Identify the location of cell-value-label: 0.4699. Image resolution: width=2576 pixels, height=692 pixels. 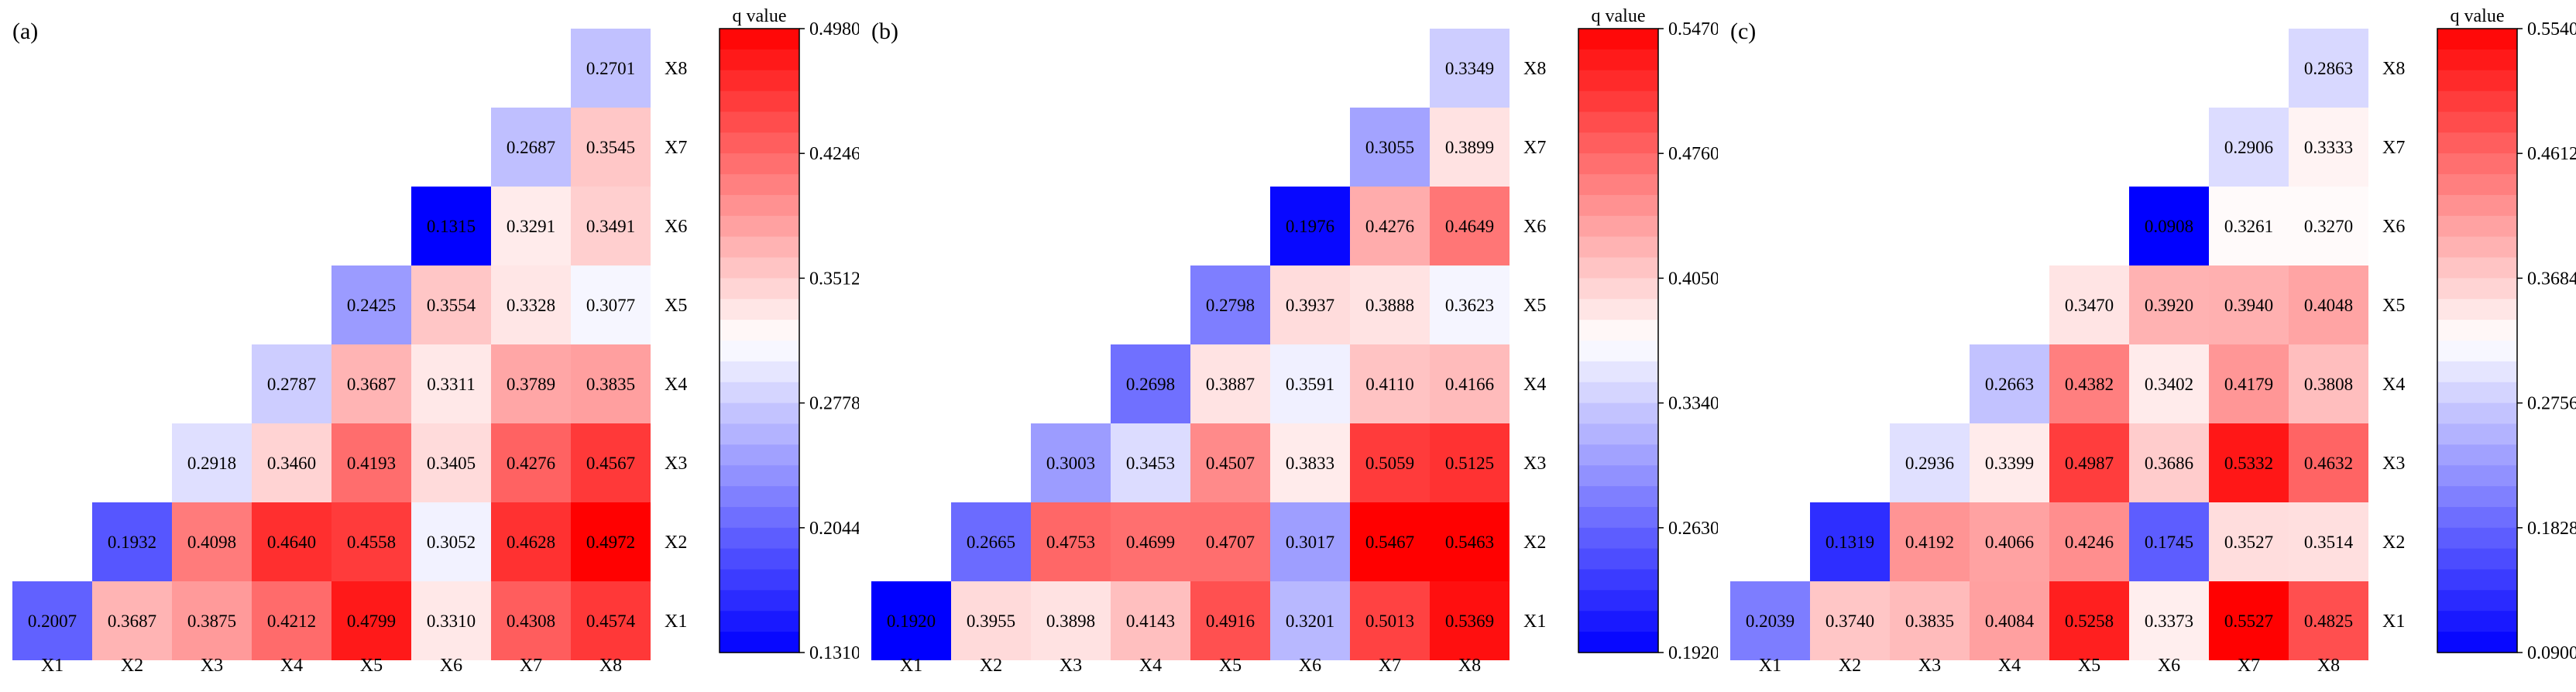
(1150, 542).